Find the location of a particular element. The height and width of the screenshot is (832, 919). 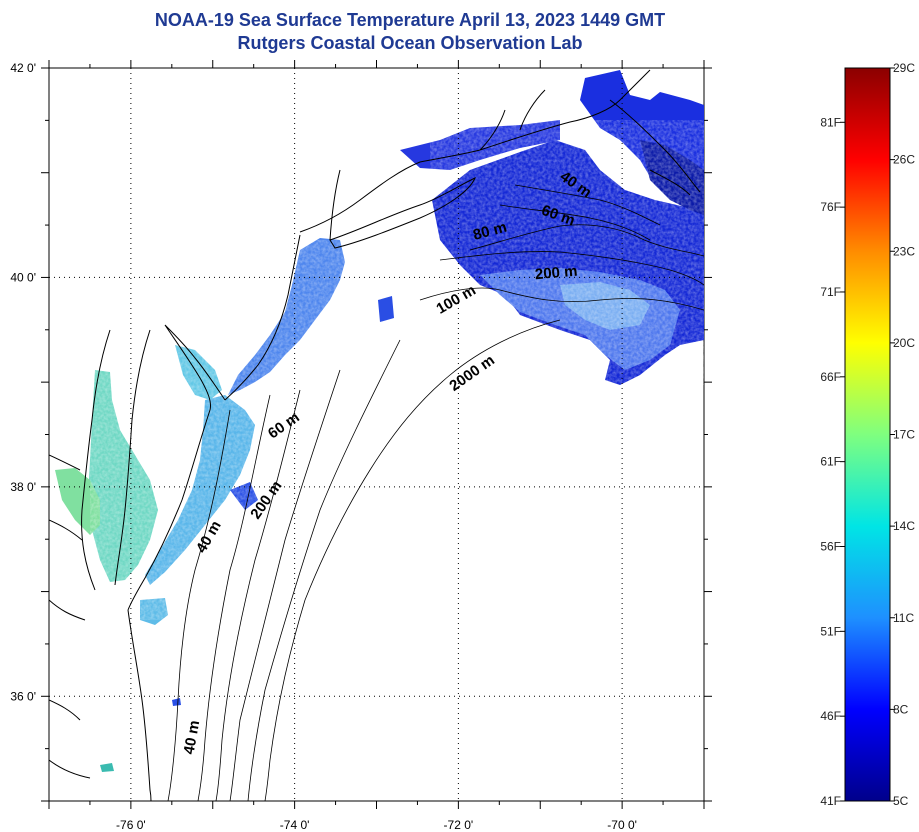

colorbar-c-label-1: 26C is located at coordinates (904, 160).